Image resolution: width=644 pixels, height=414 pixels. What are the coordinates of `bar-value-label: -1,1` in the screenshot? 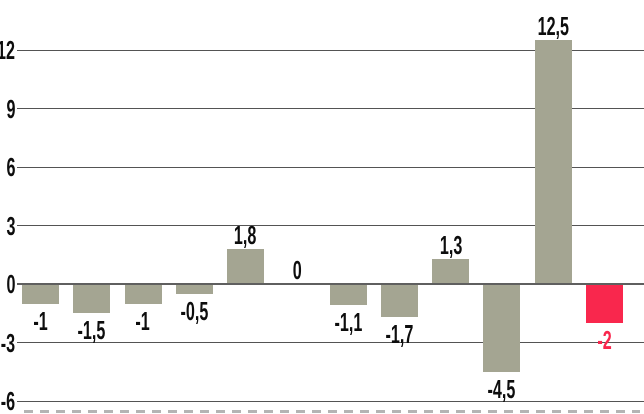 It's located at (348, 322).